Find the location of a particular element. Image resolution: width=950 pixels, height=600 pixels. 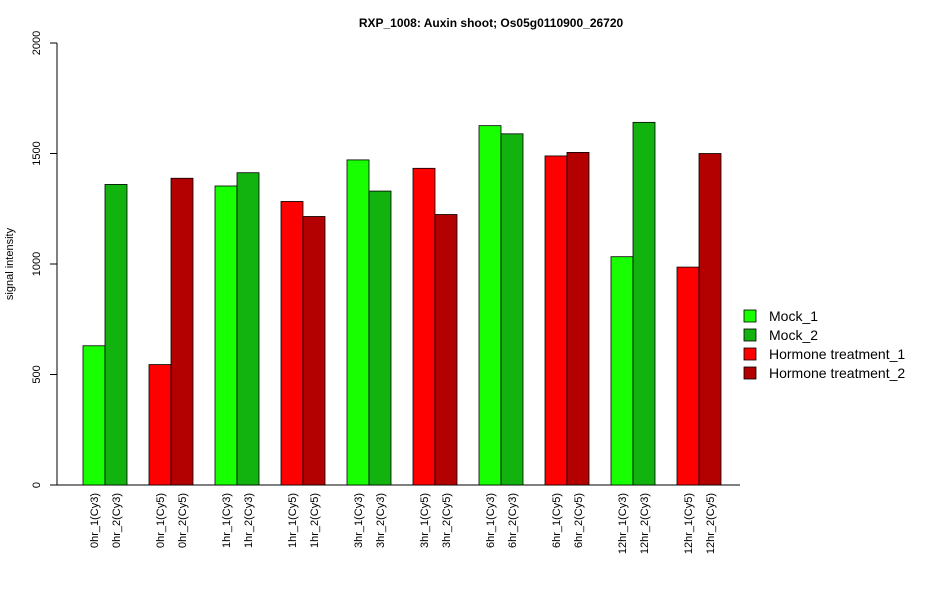

x-tick-label: 6hr_2(Cy5) is located at coordinates (579, 520).